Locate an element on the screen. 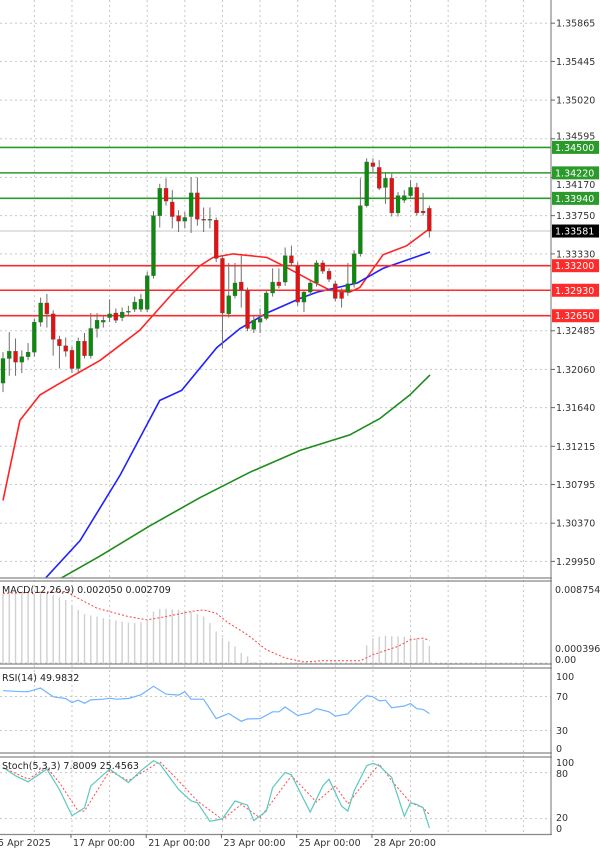  time-label: 28 Apr 20:00 is located at coordinates (405, 843).